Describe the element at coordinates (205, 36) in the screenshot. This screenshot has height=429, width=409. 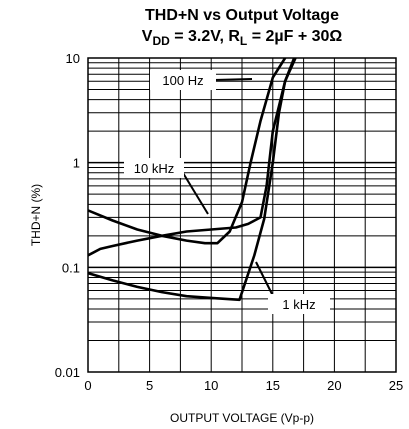
I see `subtitle-v-value: = 3.2V, R` at that location.